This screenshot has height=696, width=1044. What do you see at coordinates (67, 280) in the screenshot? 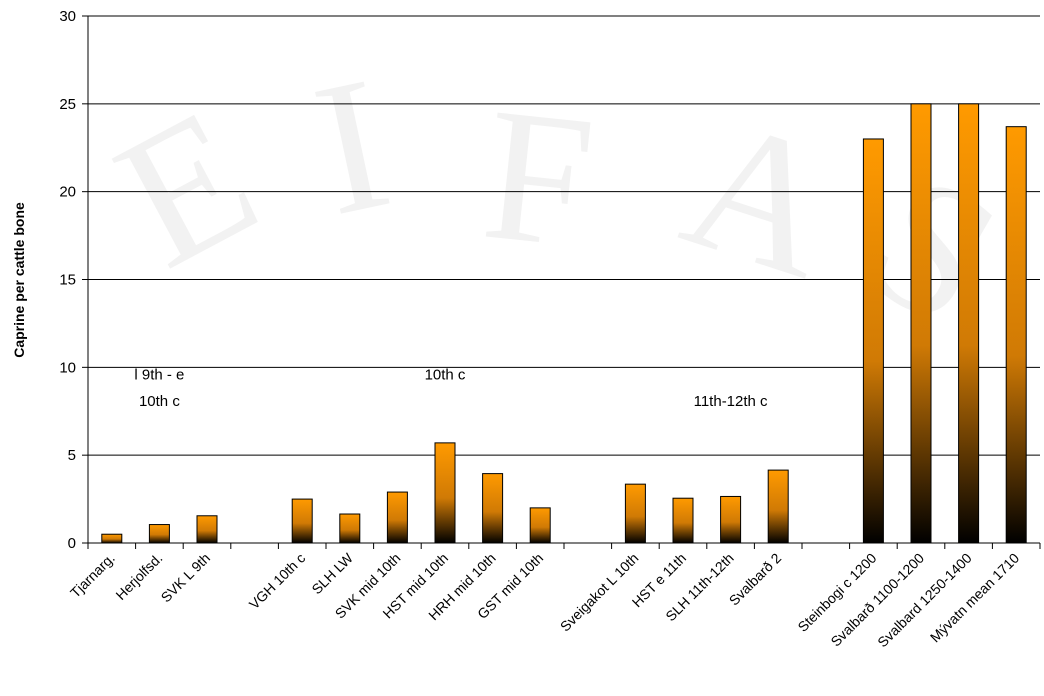
I see `y-tick-label: 15` at bounding box center [67, 280].